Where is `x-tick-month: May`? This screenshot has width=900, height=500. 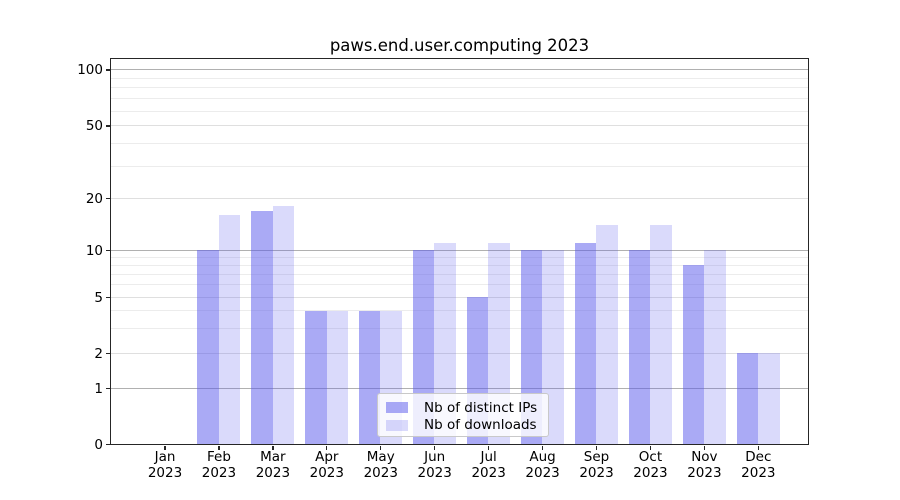
x-tick-month: May is located at coordinates (380, 457).